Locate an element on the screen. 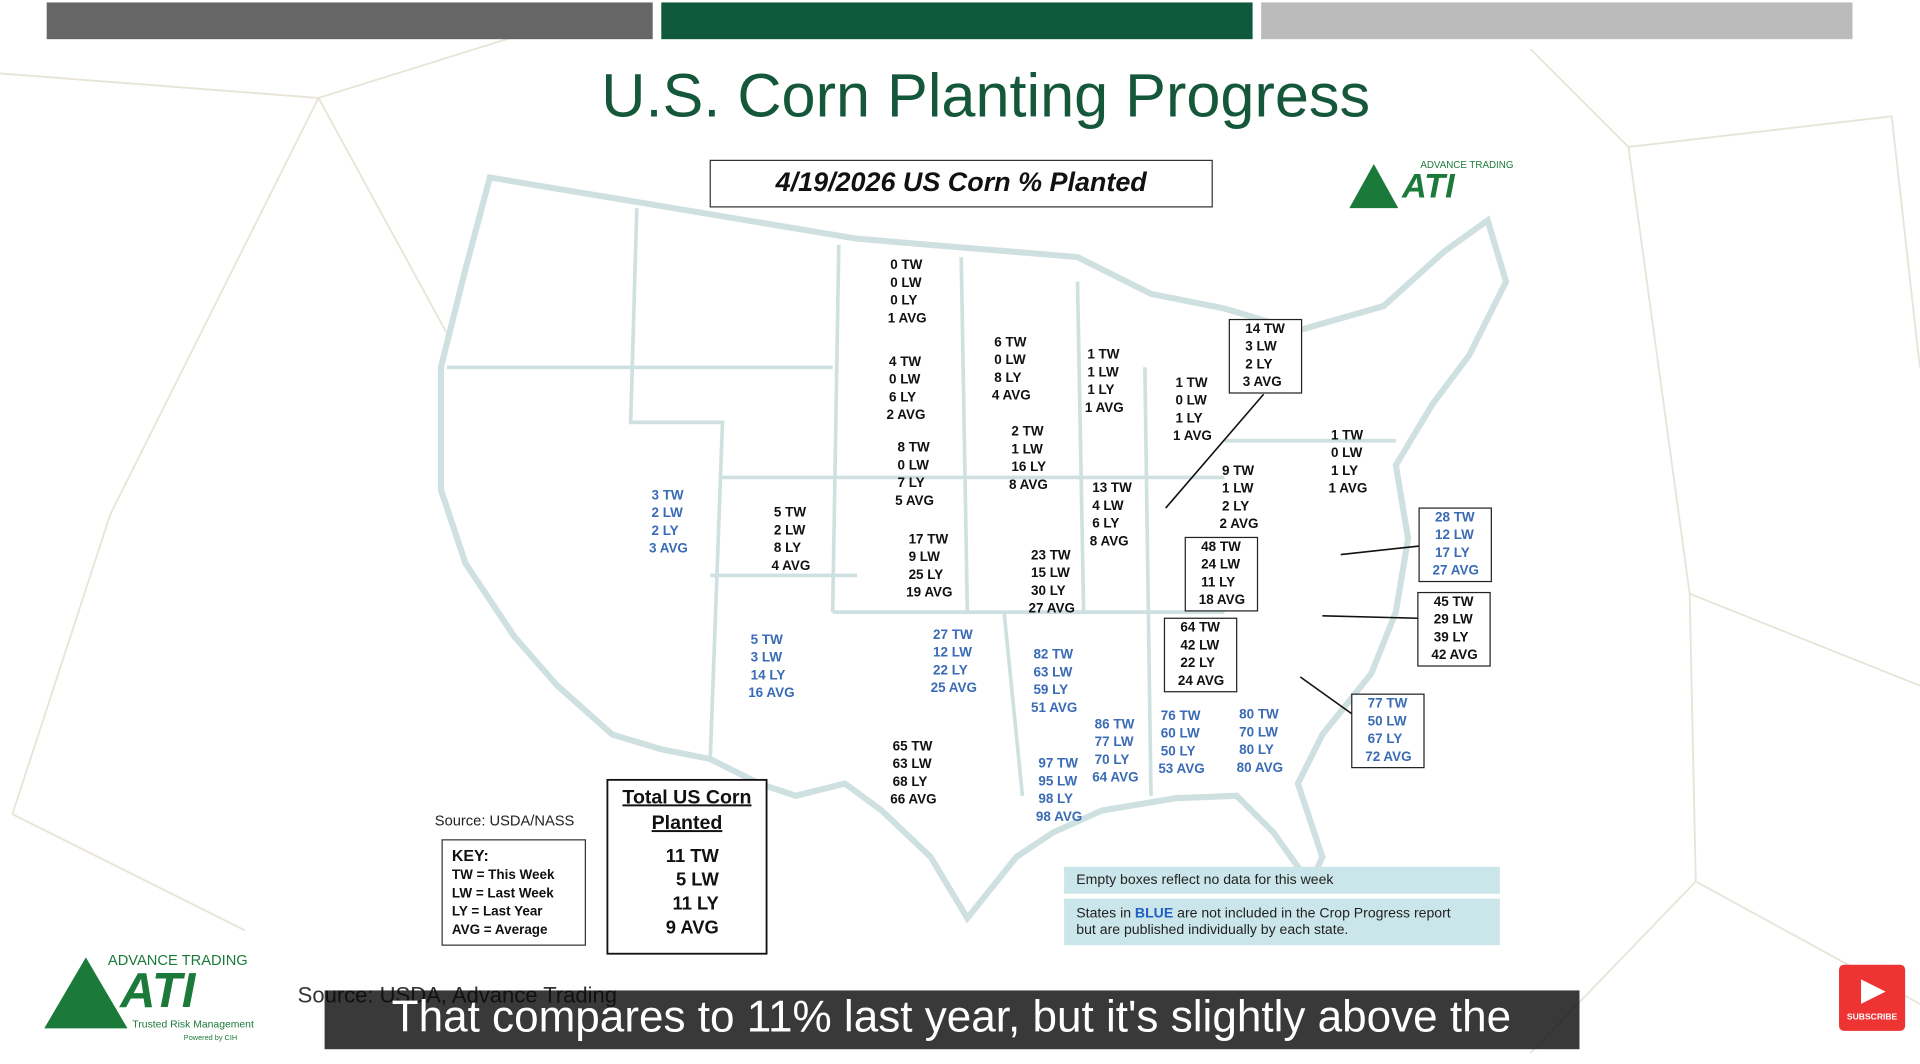 This screenshot has height=1064, width=1920. state-stat: 70 LY is located at coordinates (1112, 759).